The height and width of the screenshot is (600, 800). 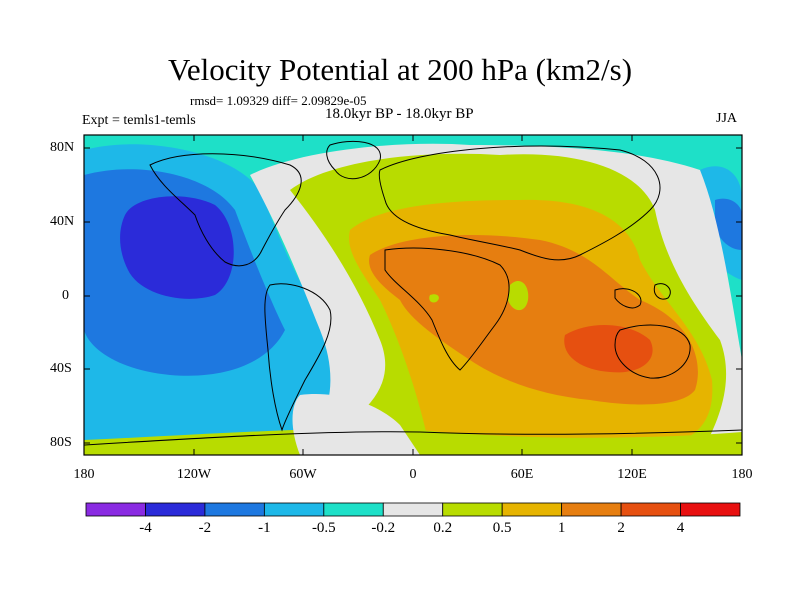 I want to click on coast-antarctica, so click(x=413, y=437).